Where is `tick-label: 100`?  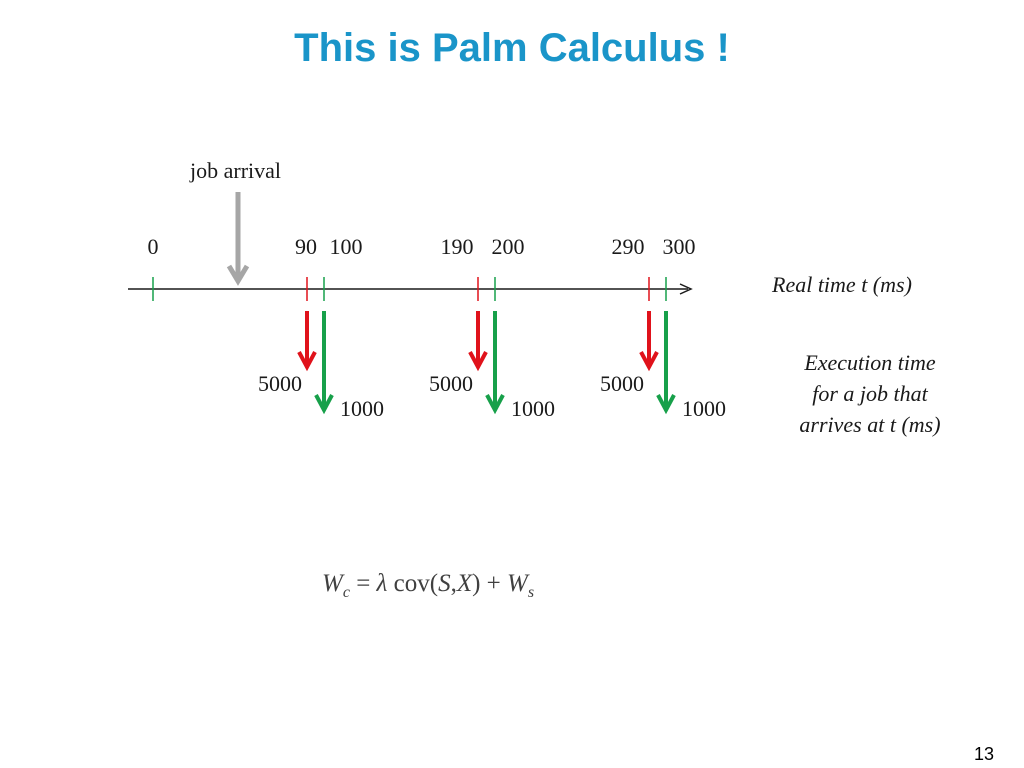 tick-label: 100 is located at coordinates (346, 246).